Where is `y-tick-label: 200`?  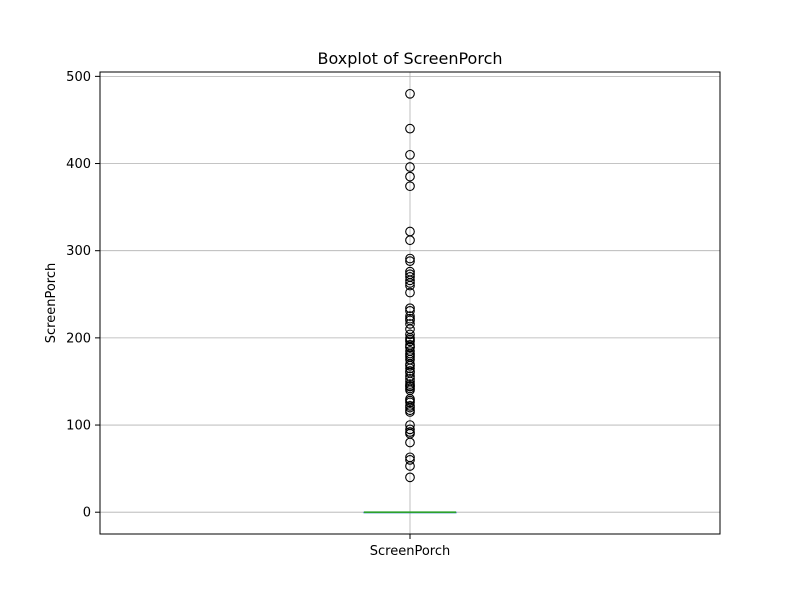 y-tick-label: 200 is located at coordinates (78, 338).